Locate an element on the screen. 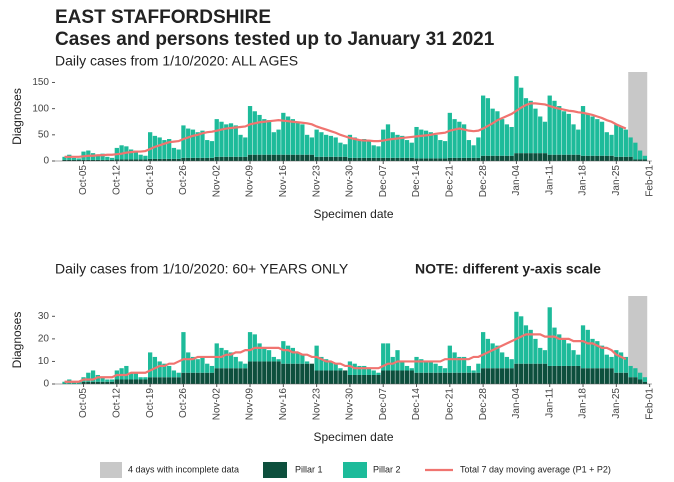 This screenshot has width=674, height=482. y-tick-label: 20 is located at coordinates (44, 339).